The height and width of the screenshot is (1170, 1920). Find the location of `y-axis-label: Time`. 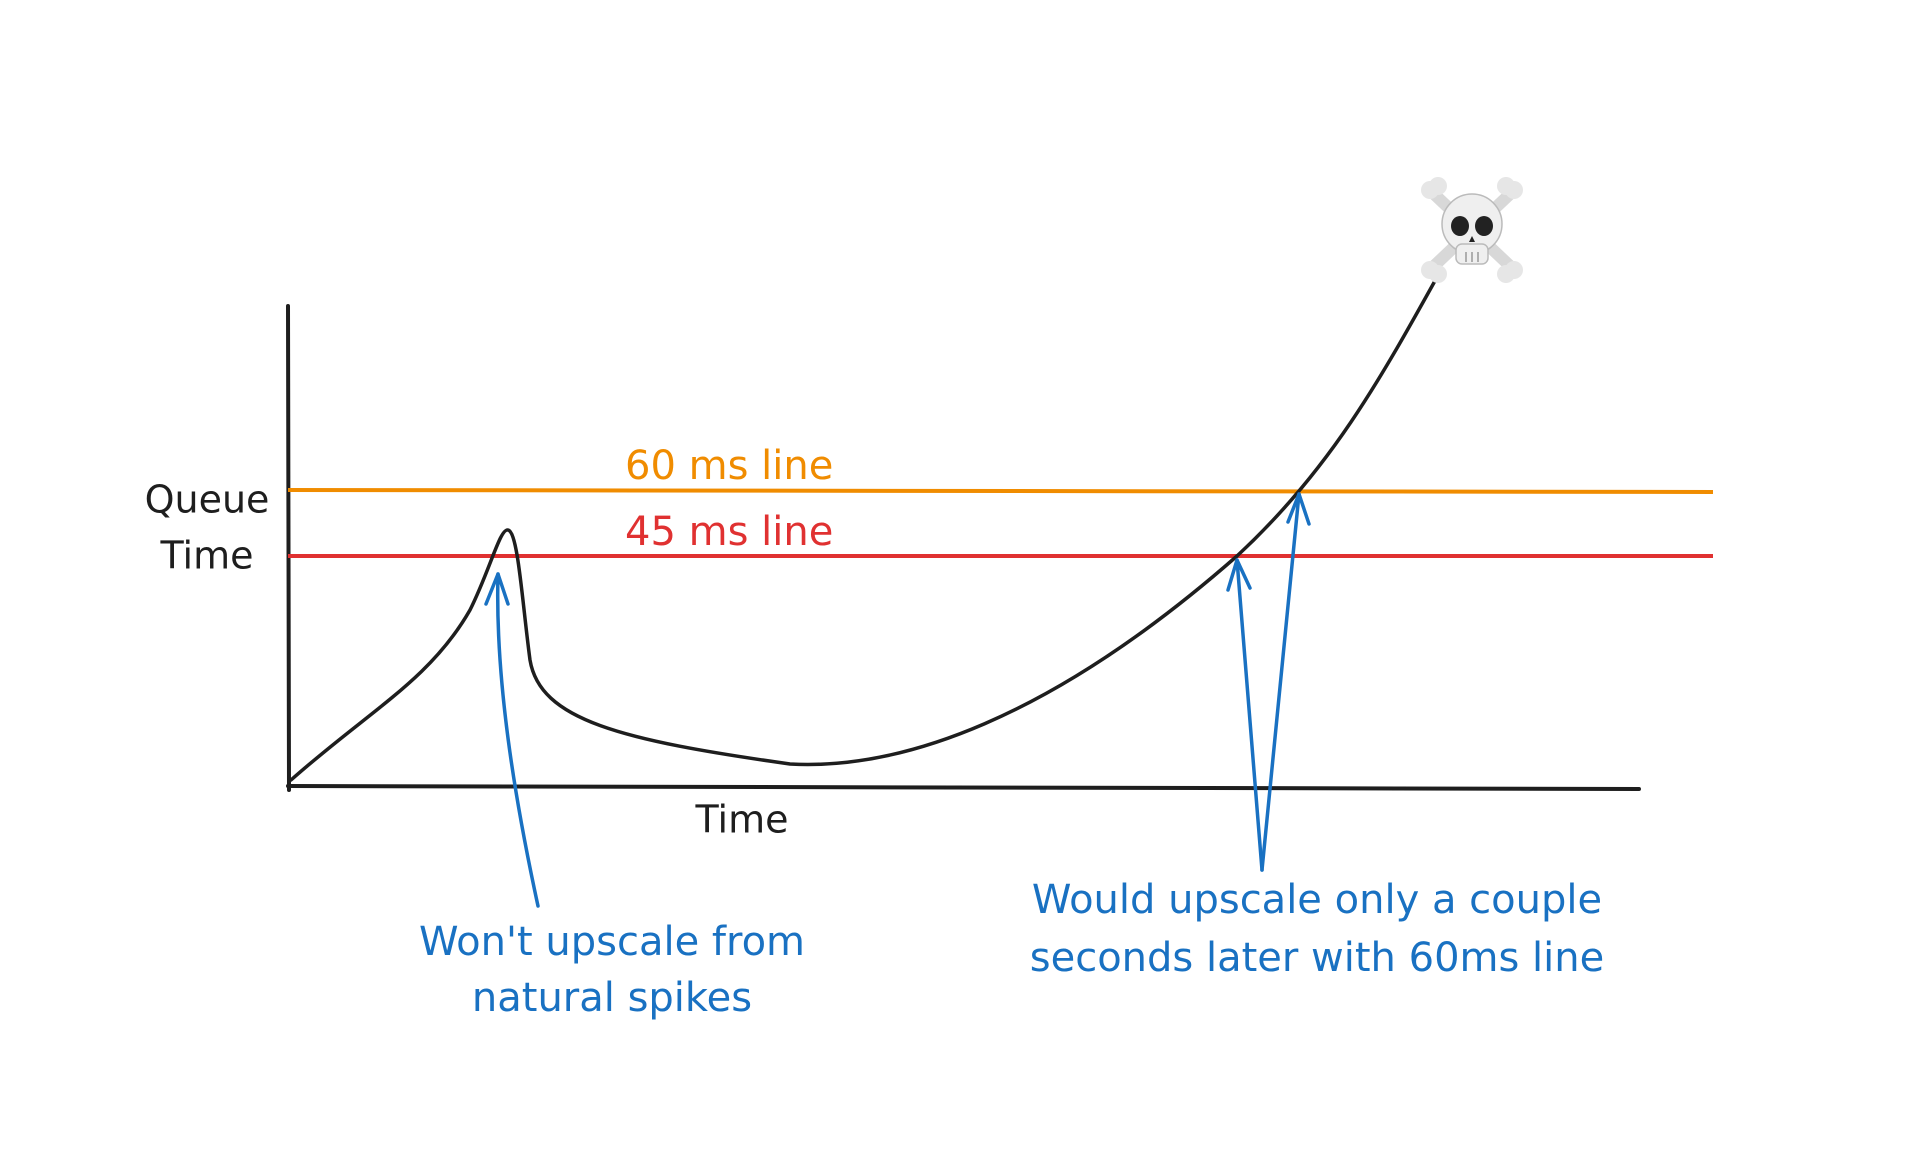

y-axis-label: Time is located at coordinates (207, 556).